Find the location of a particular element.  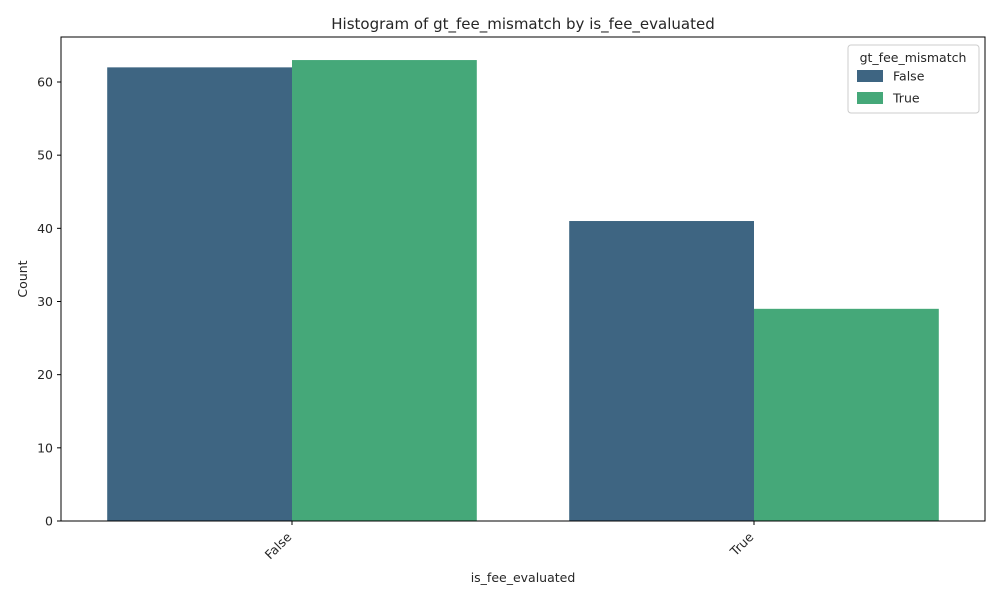

y-axis-label: Count is located at coordinates (22, 278).